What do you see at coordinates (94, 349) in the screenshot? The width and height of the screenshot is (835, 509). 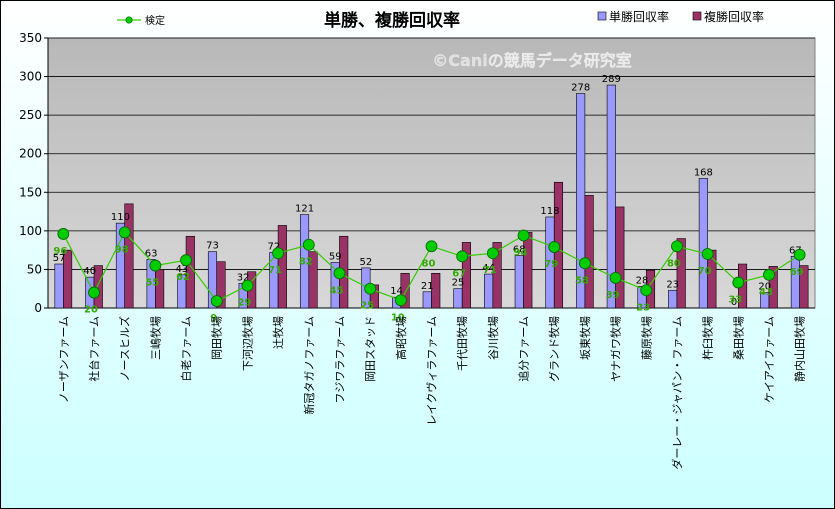 I see `x-category-label: 社台ファーム` at bounding box center [94, 349].